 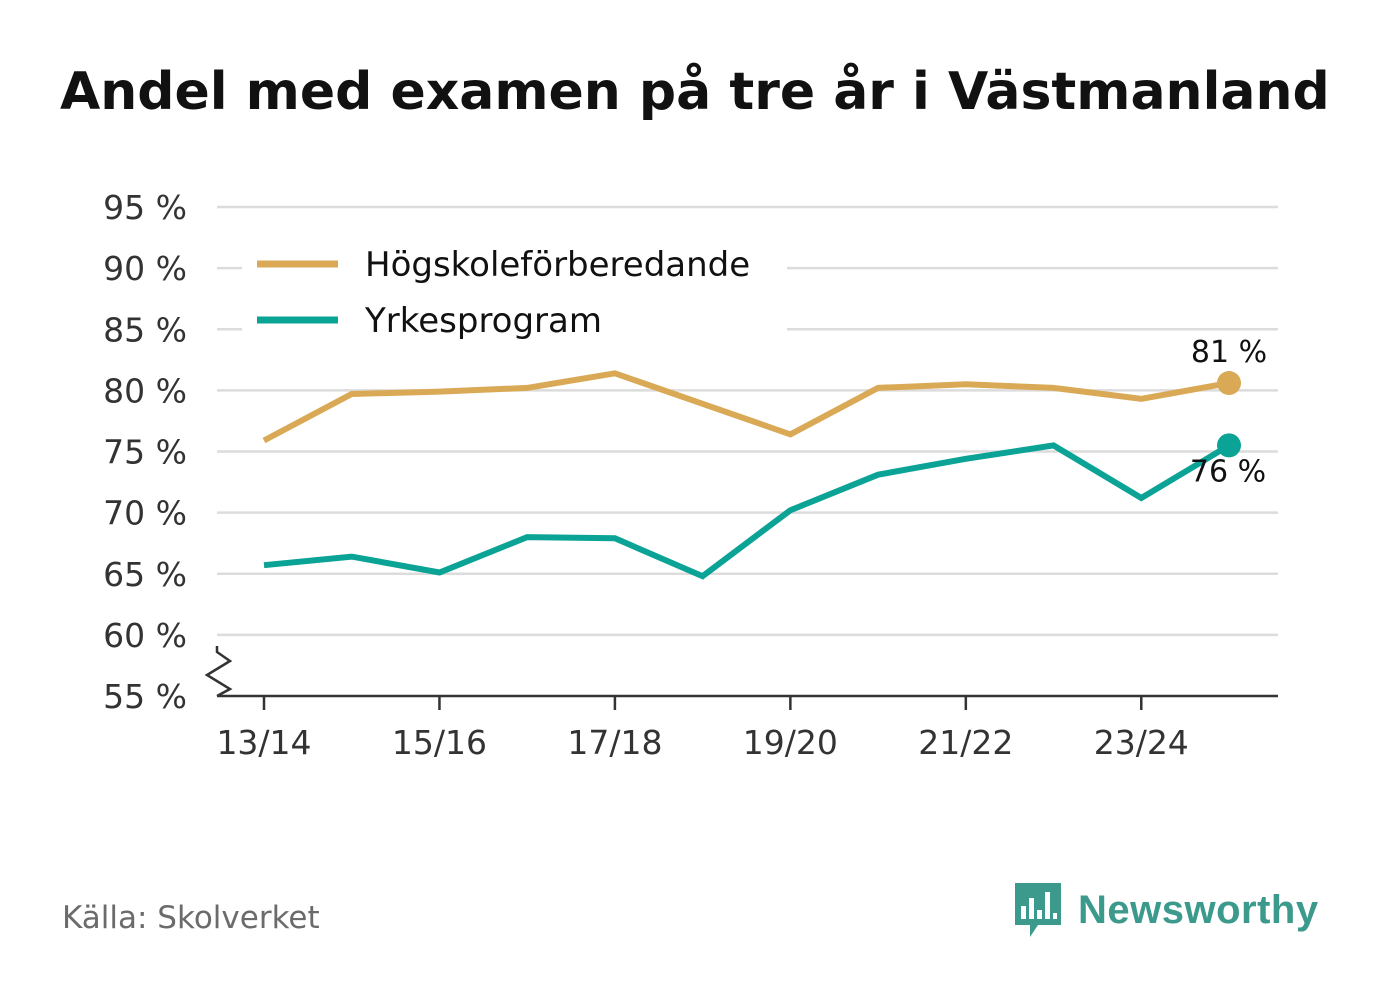 I want to click on axis-break-icon, so click(x=218, y=672).